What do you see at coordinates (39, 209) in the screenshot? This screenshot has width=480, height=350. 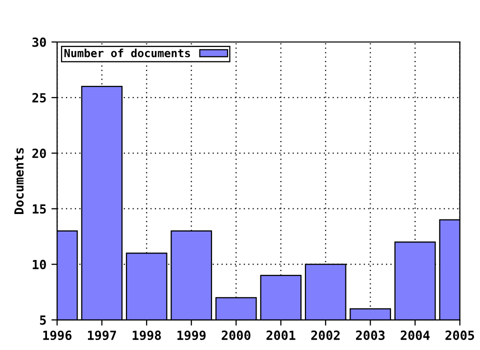 I see `y-tick-label: 15` at bounding box center [39, 209].